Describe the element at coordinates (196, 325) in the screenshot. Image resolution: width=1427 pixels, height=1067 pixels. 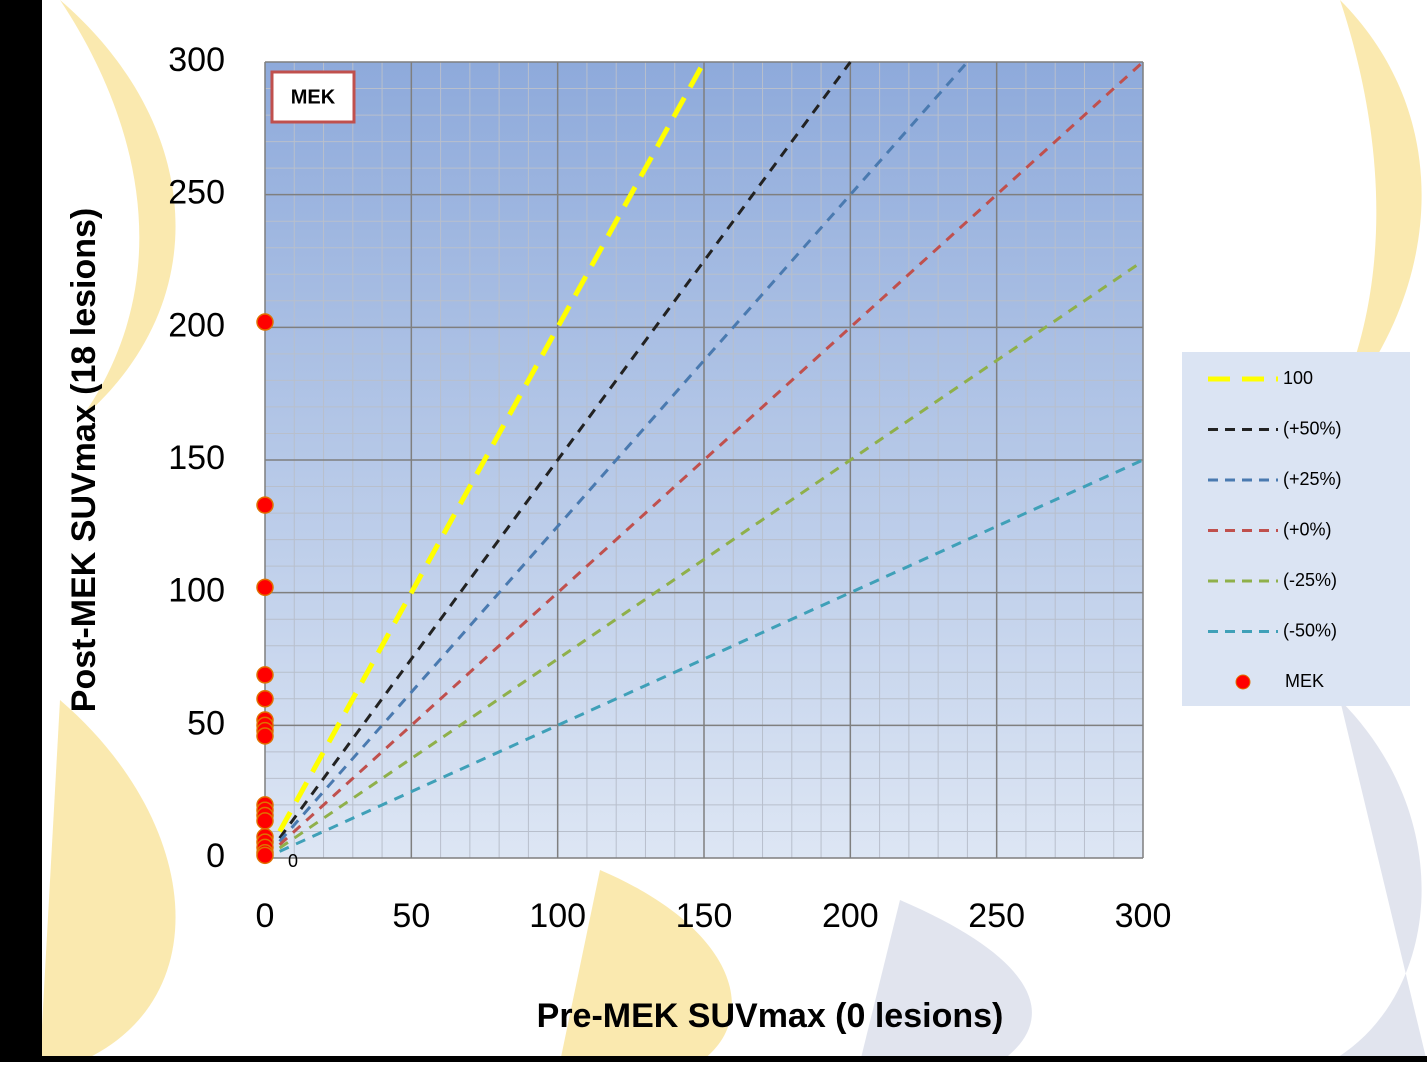
I see `y-tick-label: 200` at that location.